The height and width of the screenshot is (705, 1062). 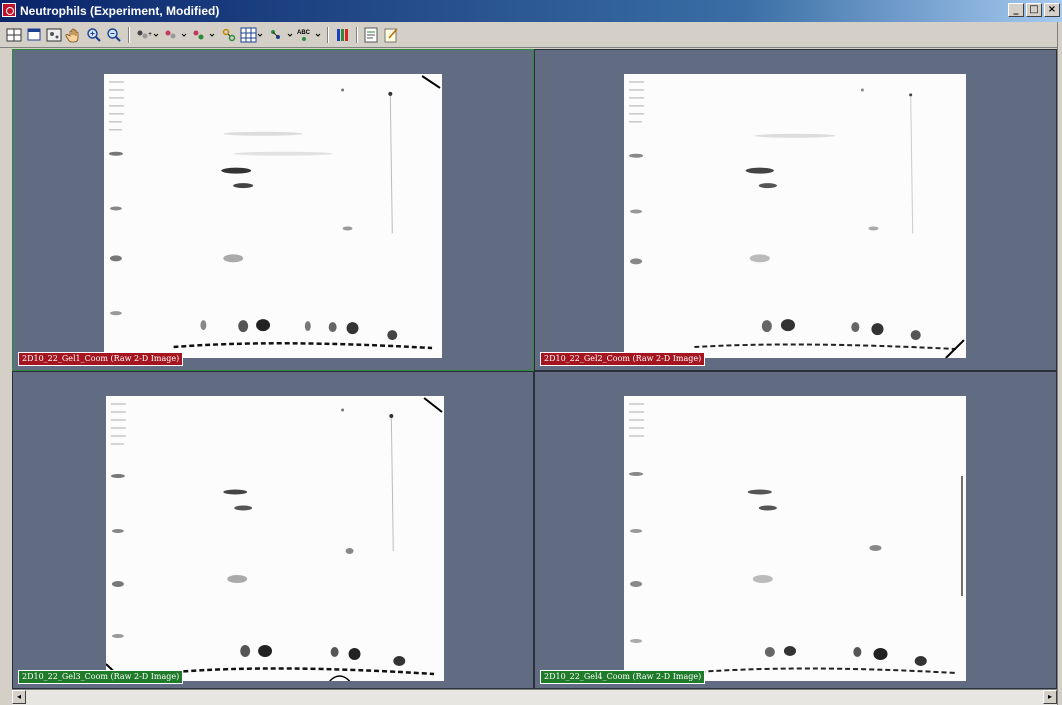 I want to click on toolbar: + ABC, so click(x=531, y=35).